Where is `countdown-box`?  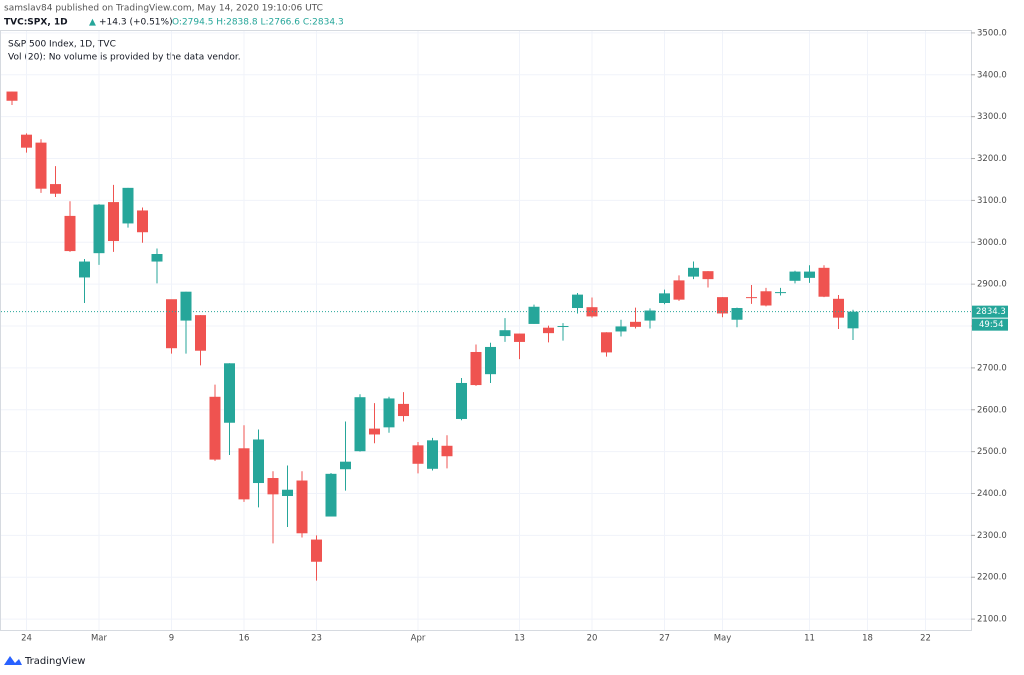 countdown-box is located at coordinates (990, 324).